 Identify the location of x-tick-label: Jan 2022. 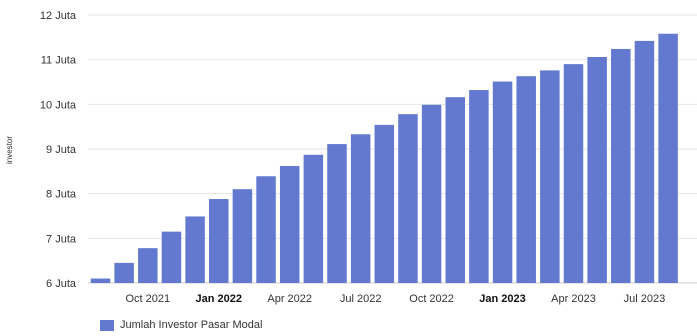
(219, 299).